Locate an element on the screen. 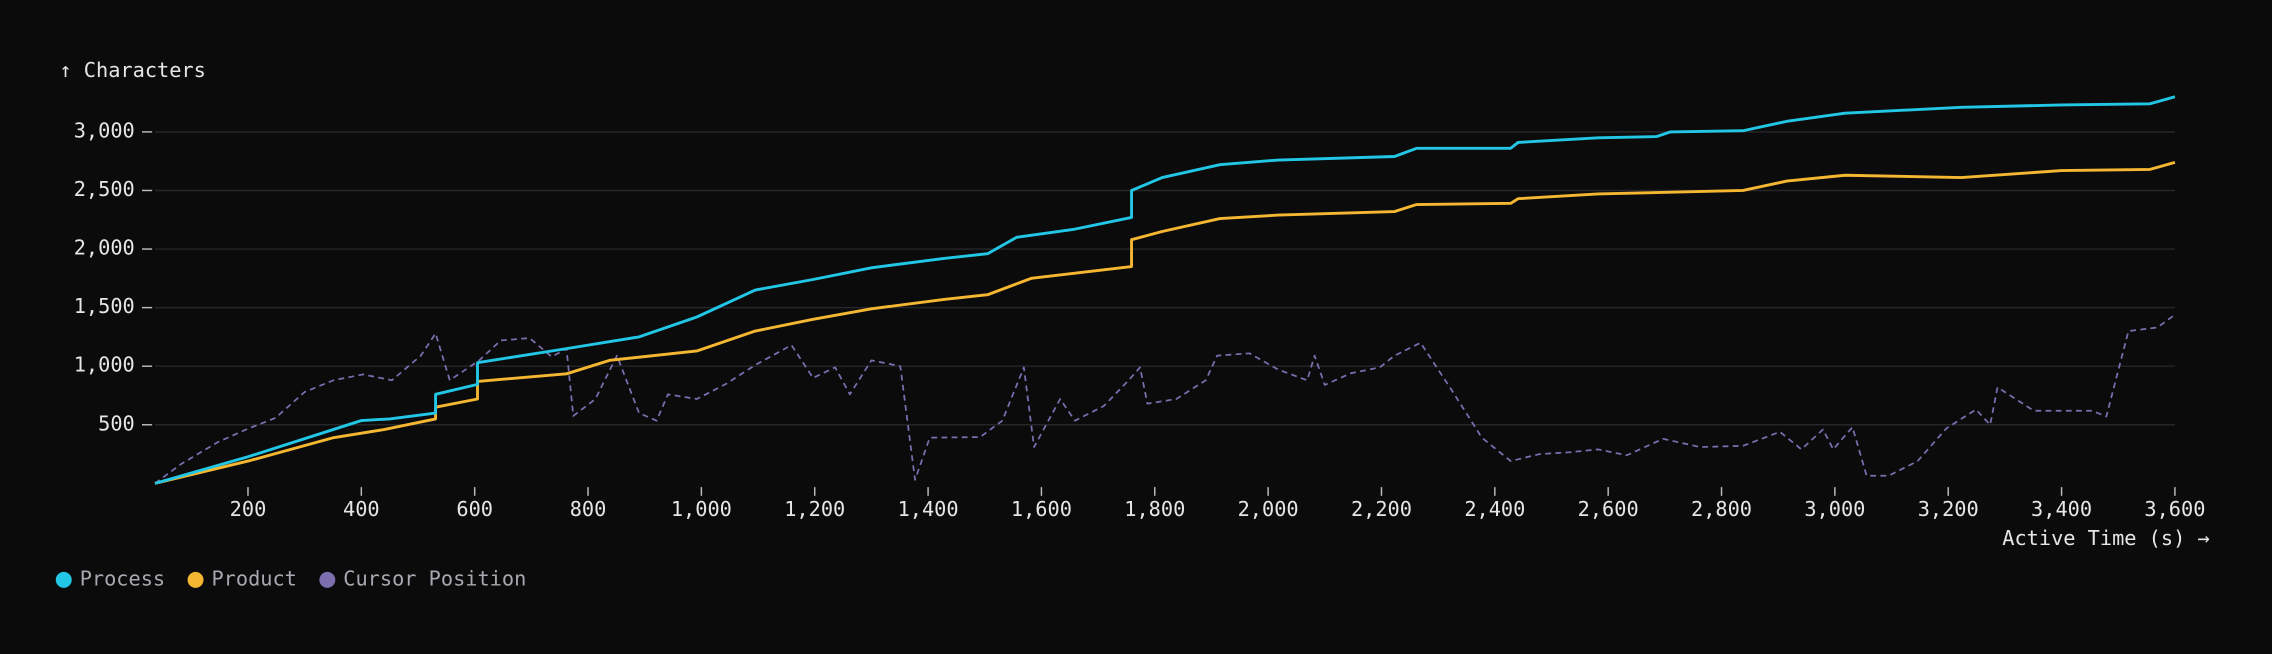 This screenshot has height=654, width=2272. y-tick-label: 1,500 is located at coordinates (104, 306).